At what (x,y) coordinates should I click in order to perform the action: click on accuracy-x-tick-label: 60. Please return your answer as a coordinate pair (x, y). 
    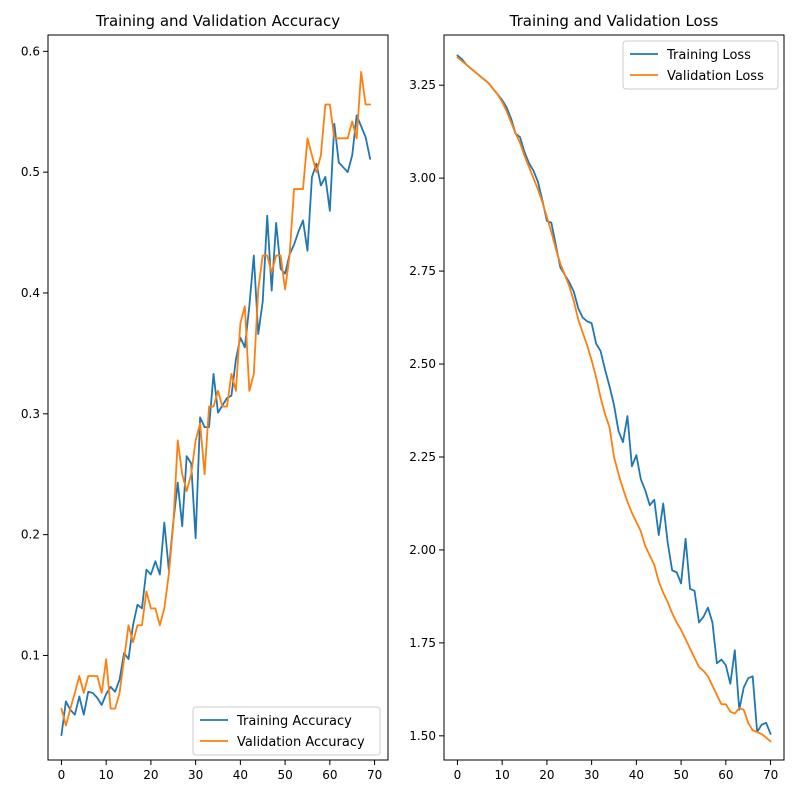
    Looking at the image, I should click on (329, 775).